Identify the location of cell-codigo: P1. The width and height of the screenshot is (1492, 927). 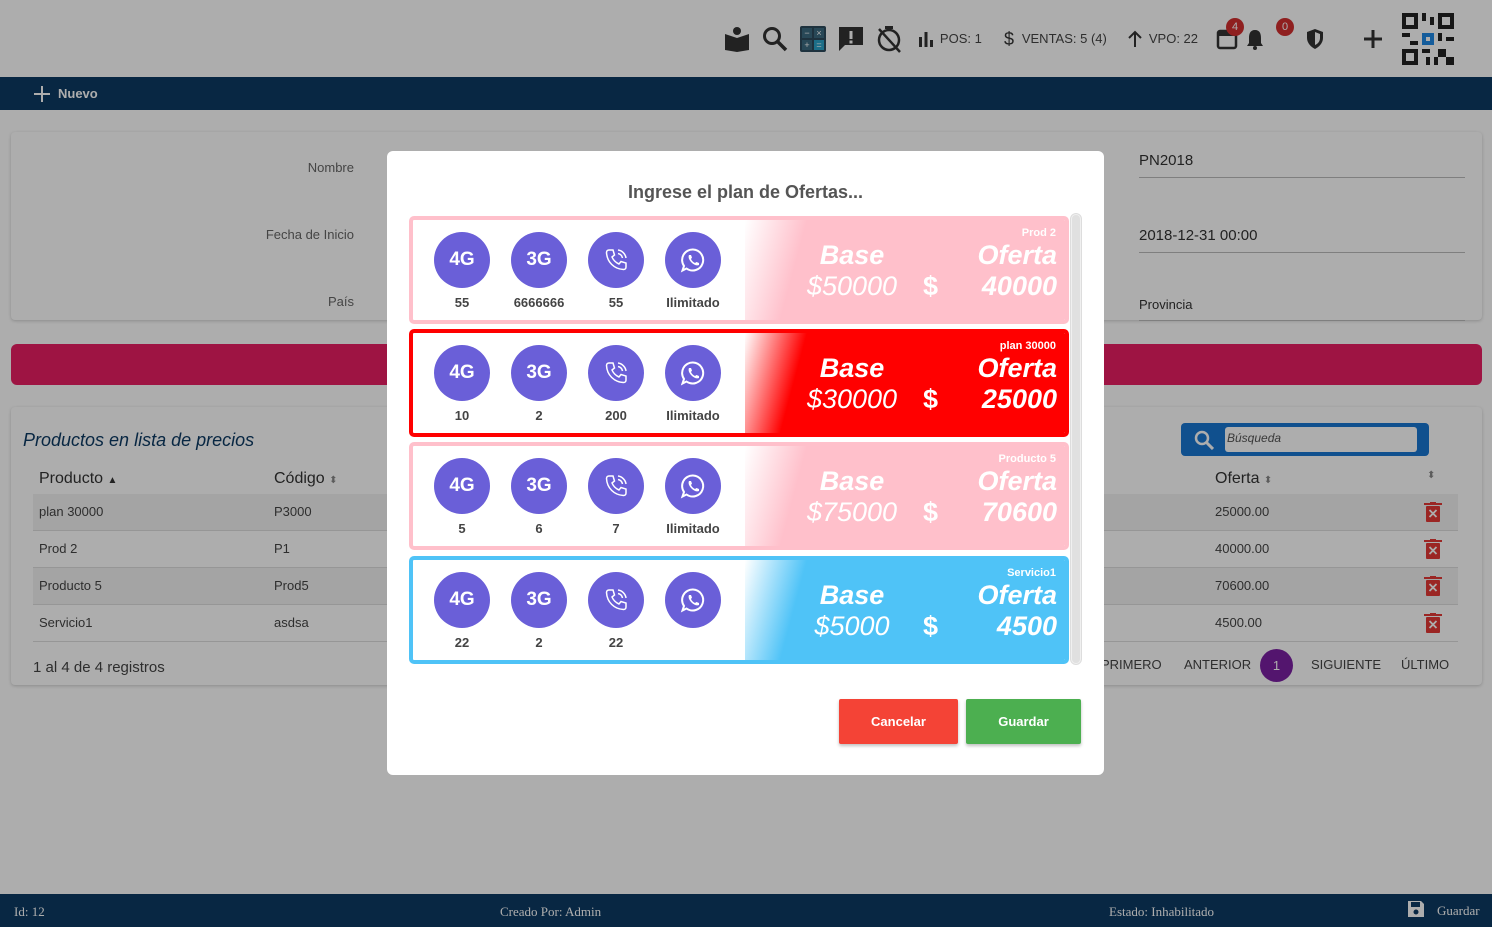
(282, 548).